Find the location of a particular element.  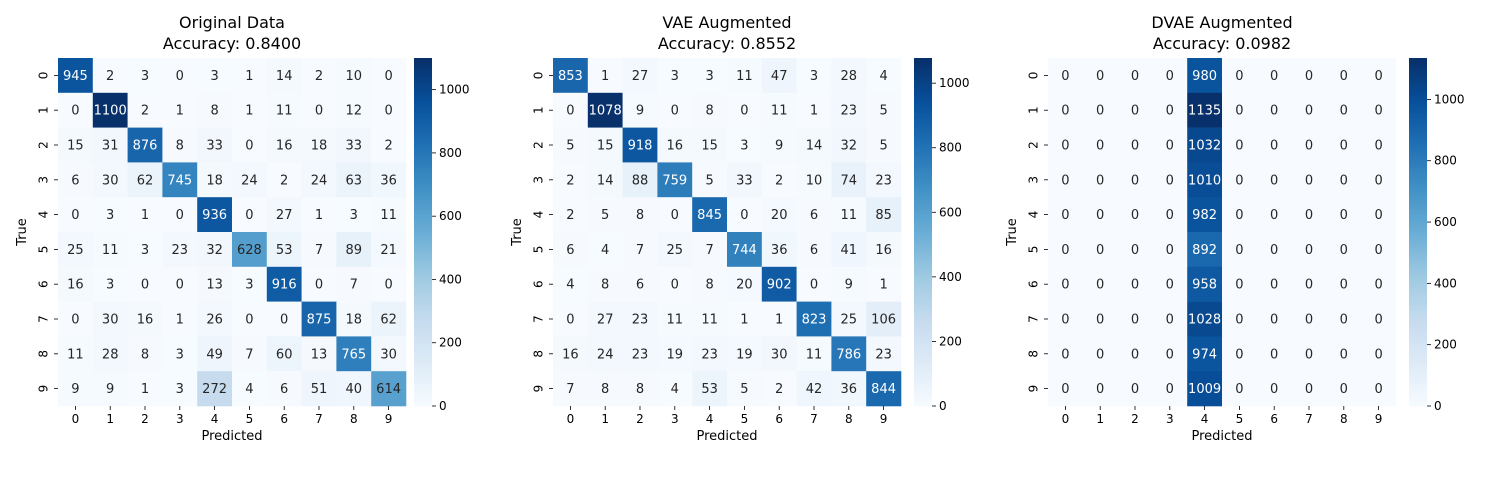

cell-value: 7 is located at coordinates (640, 250).